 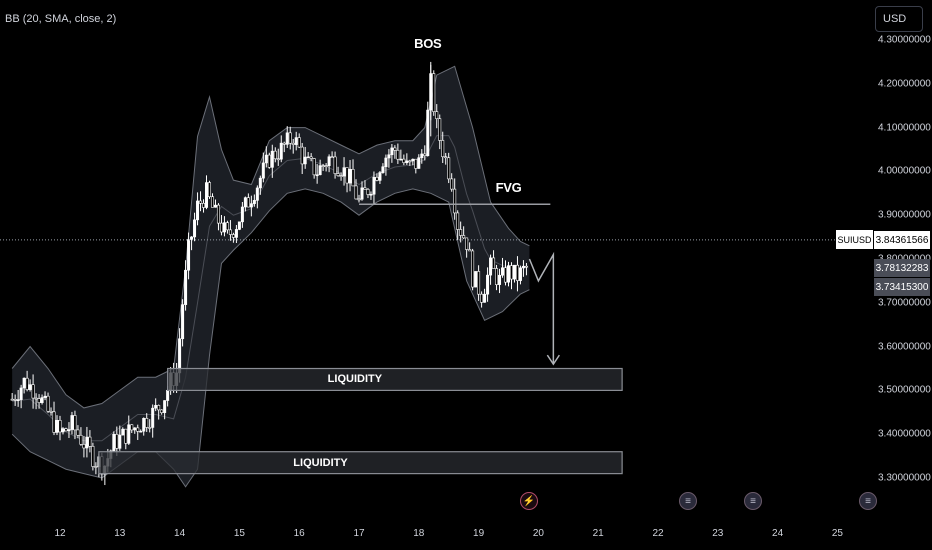 What do you see at coordinates (904, 84) in the screenshot?
I see `price-tick-label: 4.20000000` at bounding box center [904, 84].